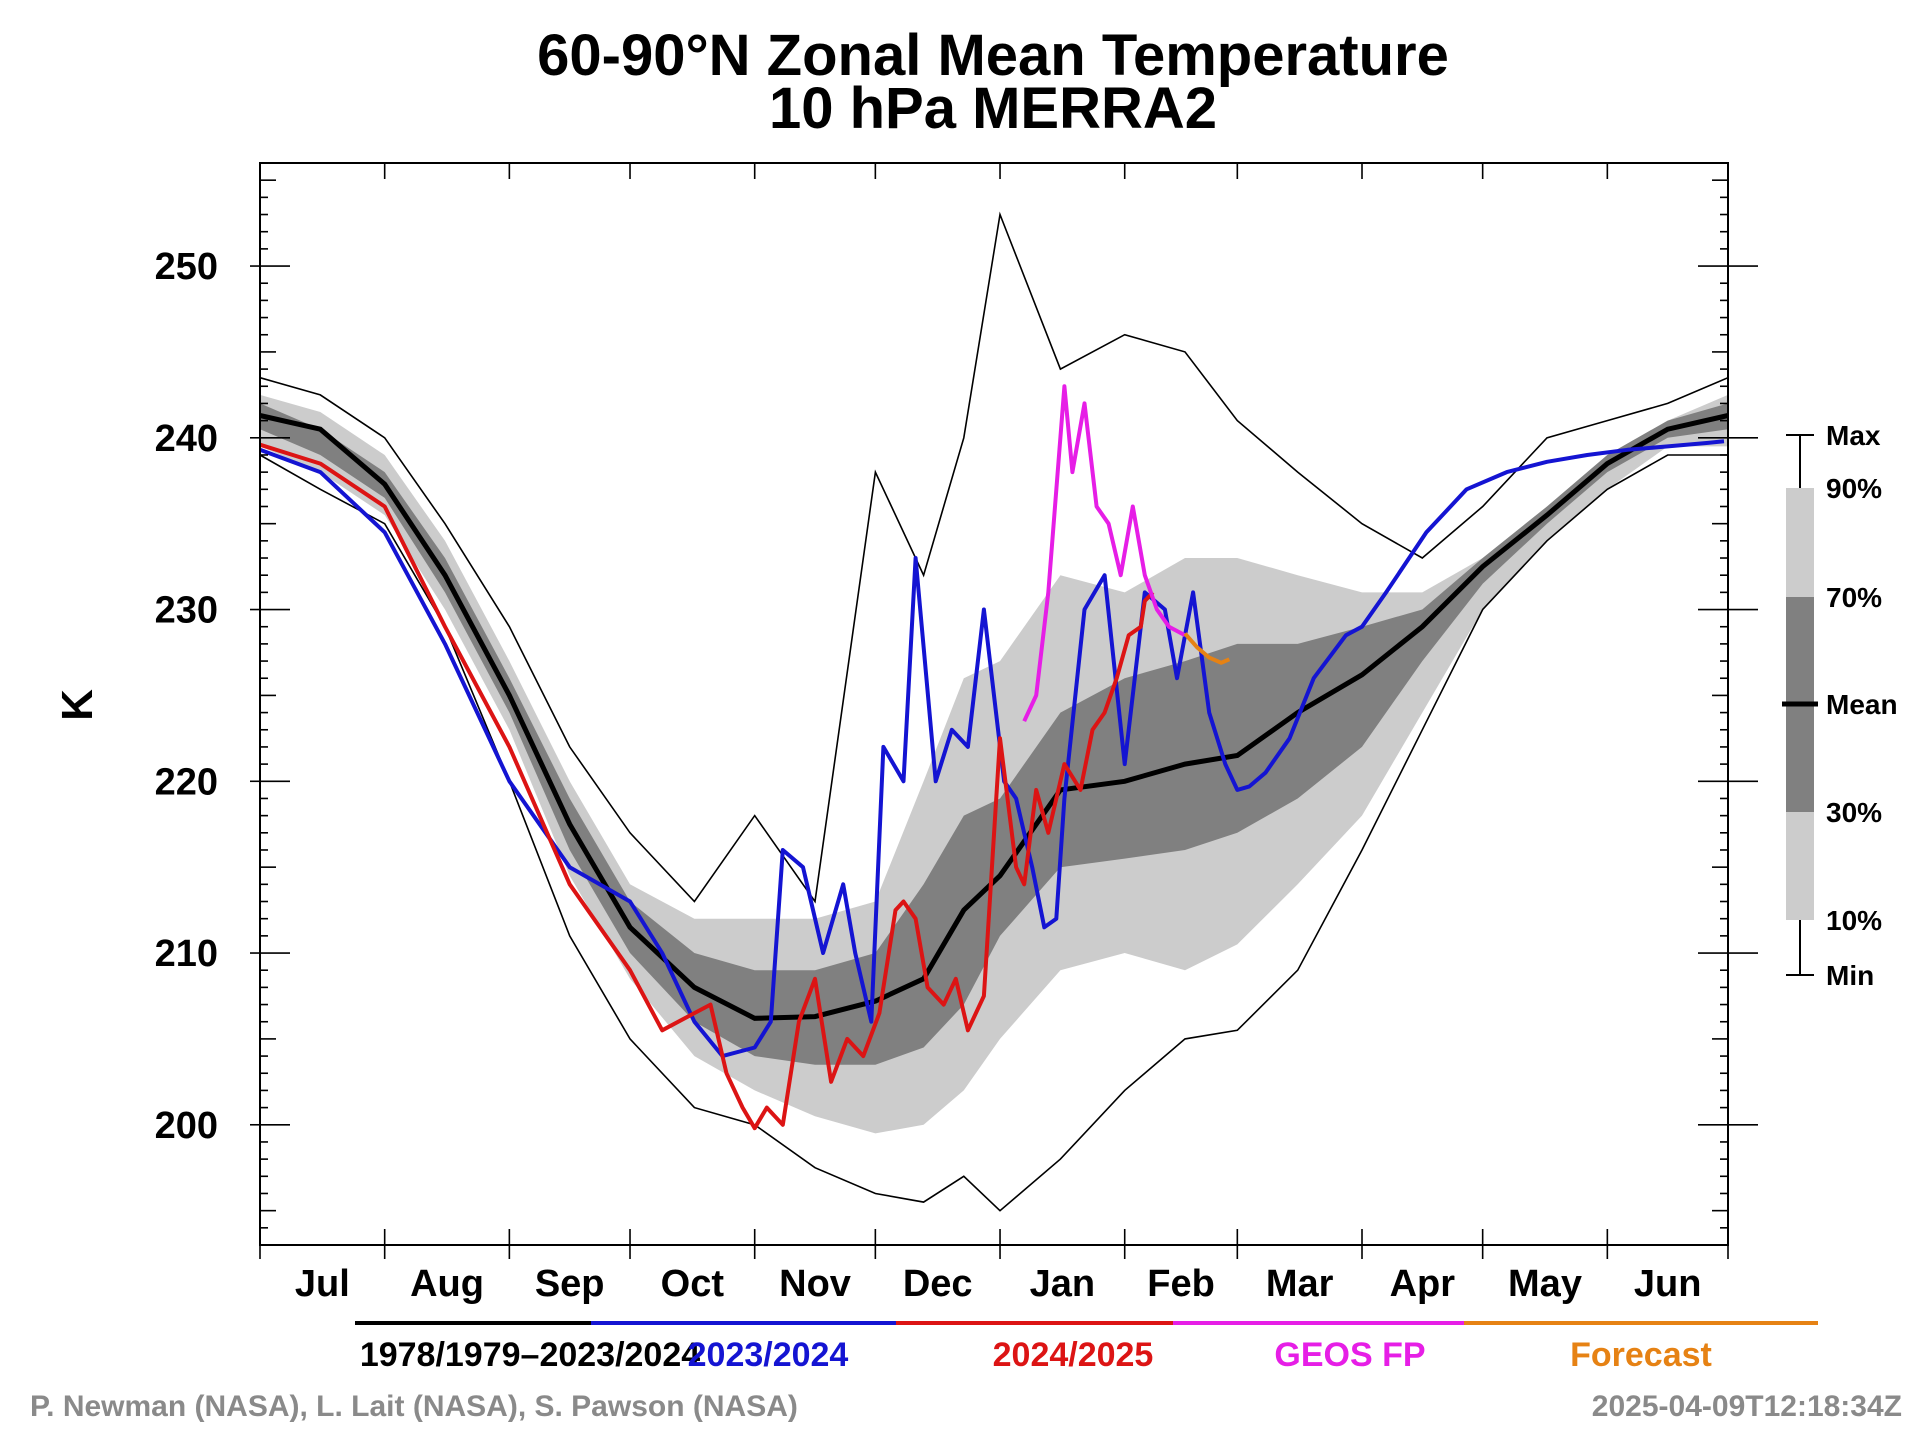 This screenshot has height=1441, width=1920. What do you see at coordinates (186, 954) in the screenshot?
I see `y-tick-label: 210` at bounding box center [186, 954].